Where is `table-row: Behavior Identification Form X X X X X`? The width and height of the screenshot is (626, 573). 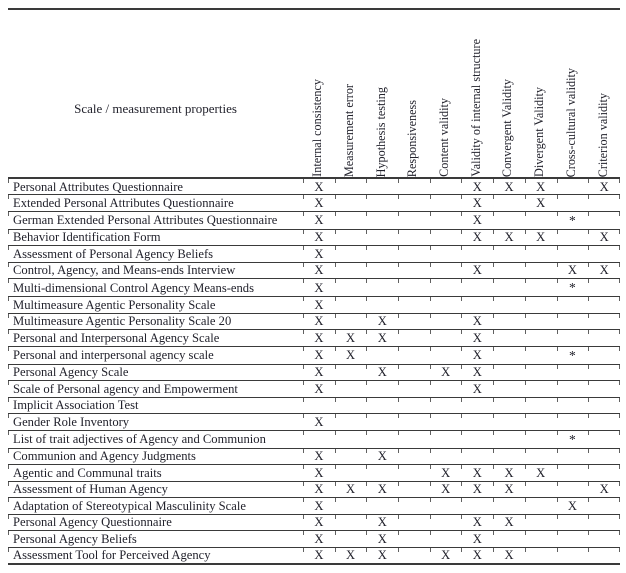
table-row: Behavior Identification Form X X X X X is located at coordinates (314, 237).